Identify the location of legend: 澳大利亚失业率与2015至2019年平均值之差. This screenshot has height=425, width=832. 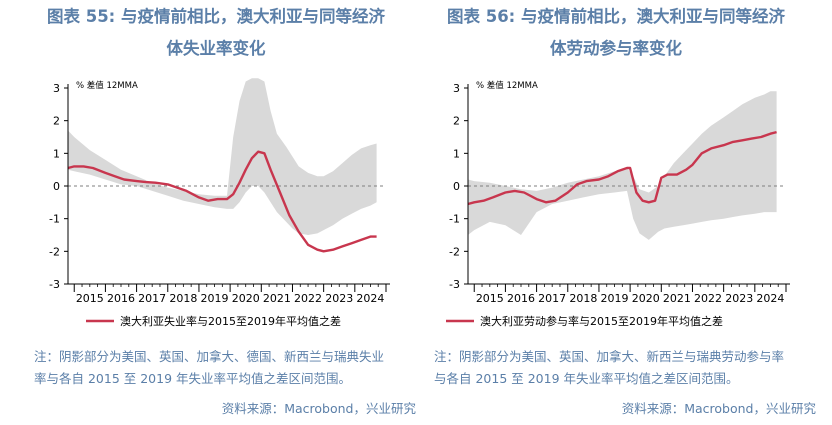
(213, 321).